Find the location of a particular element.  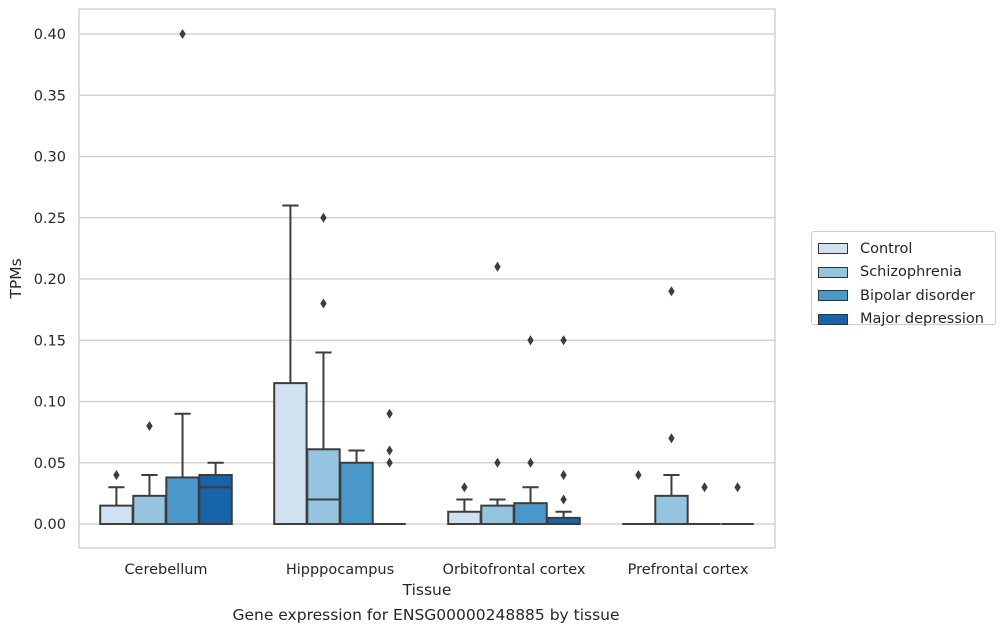

y-tick-label: 0.25 is located at coordinates (50, 219).